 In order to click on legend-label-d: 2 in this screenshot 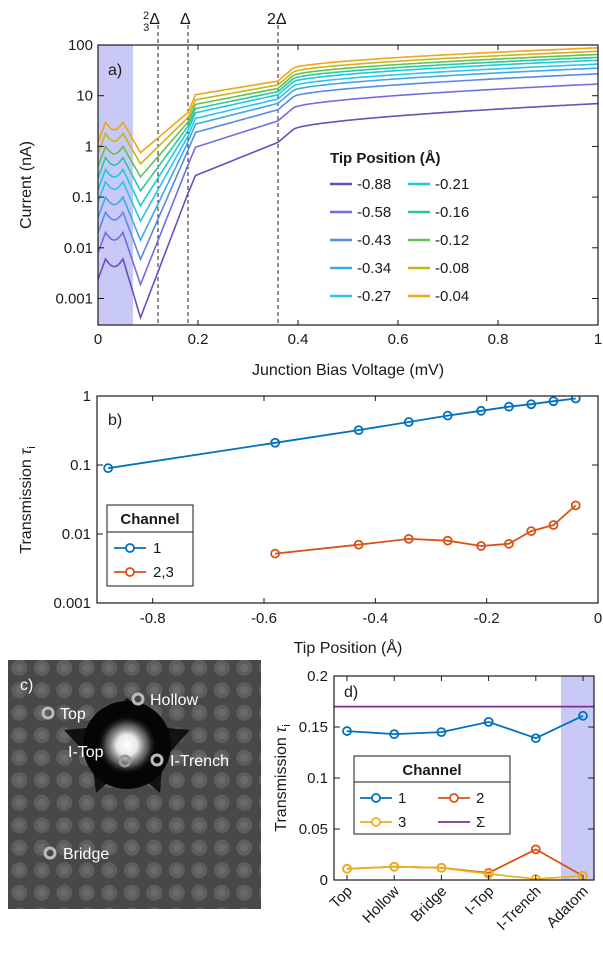, I will do `click(480, 798)`.